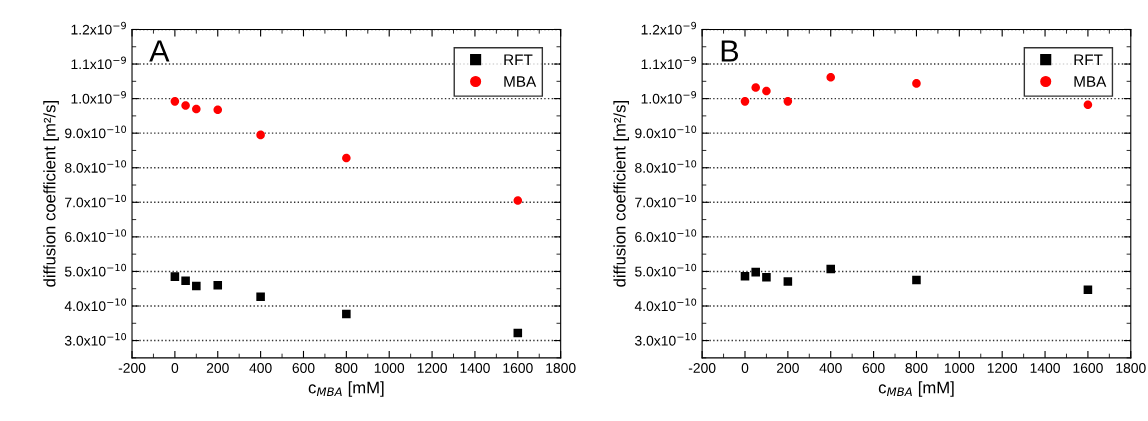 This screenshot has width=1148, height=421. I want to click on annotation: A, so click(159, 51).